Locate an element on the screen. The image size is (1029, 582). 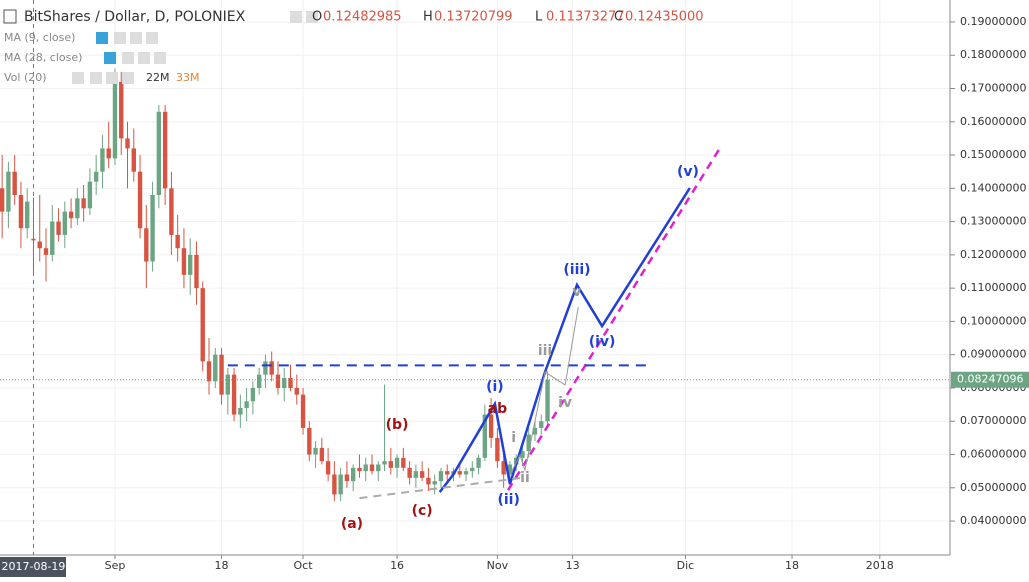
x-tick-label: 18 is located at coordinates (792, 565).